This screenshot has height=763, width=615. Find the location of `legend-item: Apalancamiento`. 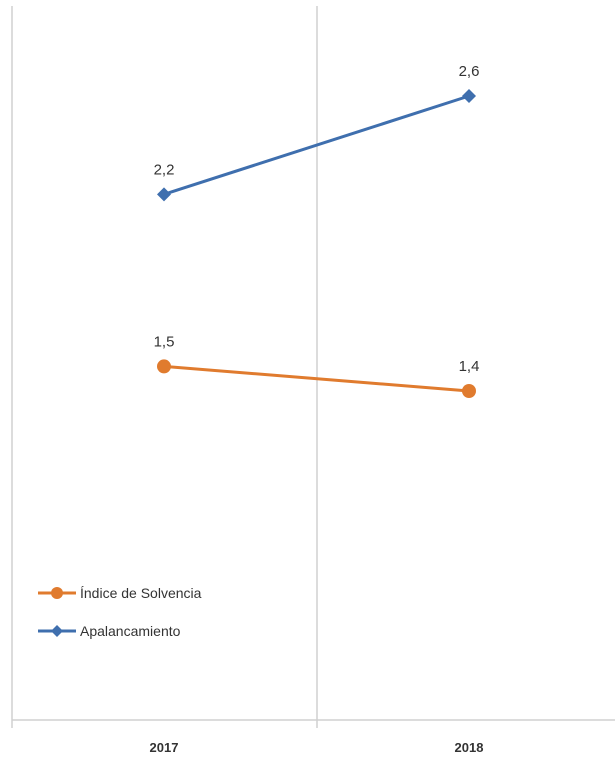

legend-item: Apalancamiento is located at coordinates (109, 631).